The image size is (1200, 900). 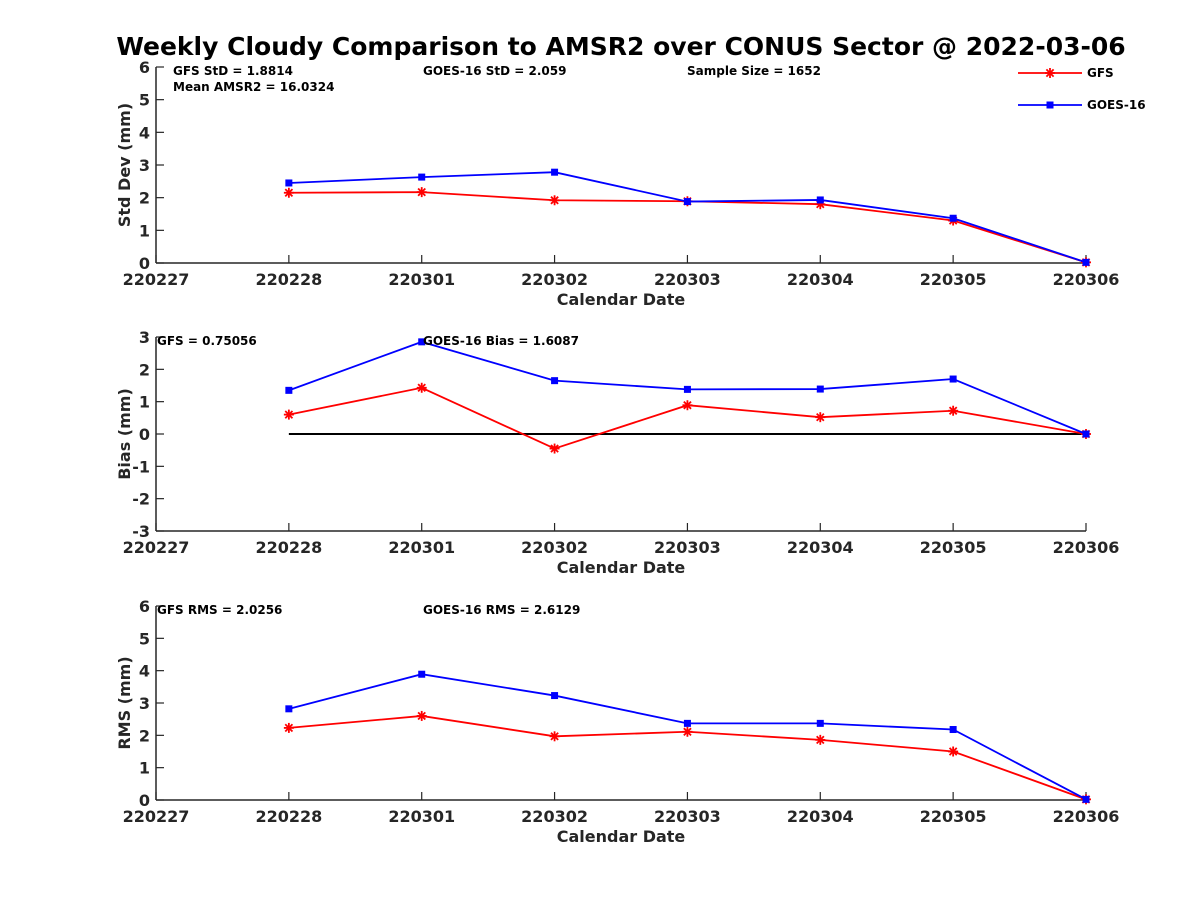 What do you see at coordinates (253, 87) in the screenshot?
I see `stat-annotation: Mean AMSR2 = 16.0324` at bounding box center [253, 87].